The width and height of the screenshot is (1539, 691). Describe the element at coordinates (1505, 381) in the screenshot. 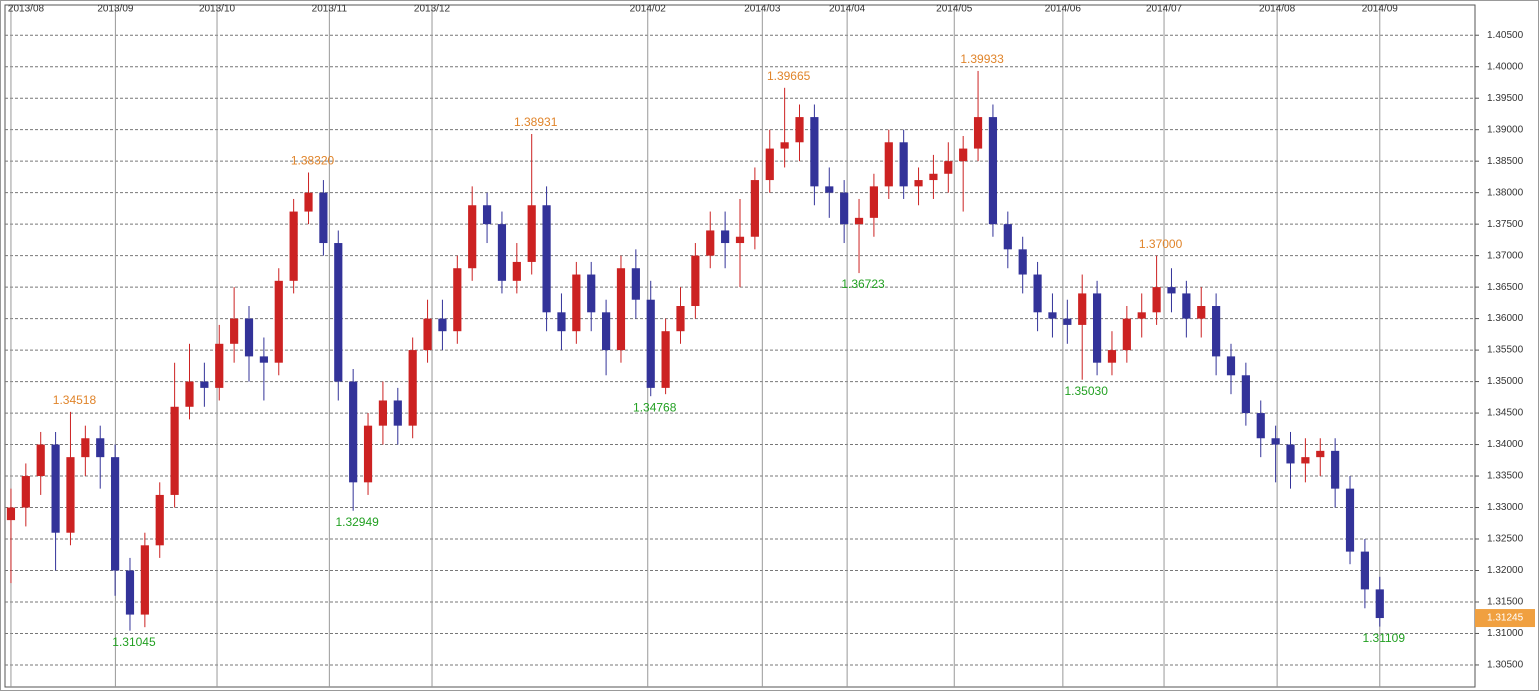

I see `y-tick-label: 1.35000` at that location.